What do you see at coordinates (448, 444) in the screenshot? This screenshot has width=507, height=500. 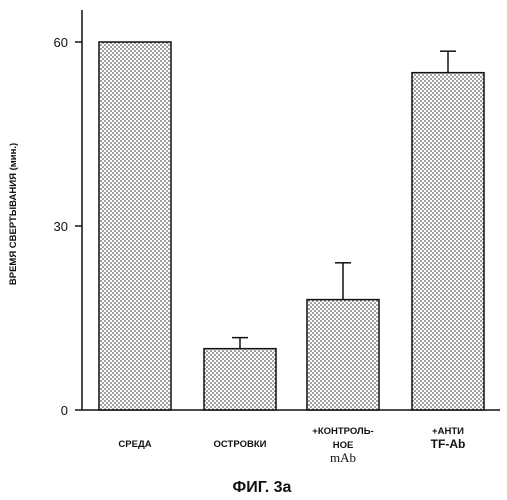 I see `x-tick-label: TF-Ab` at bounding box center [448, 444].